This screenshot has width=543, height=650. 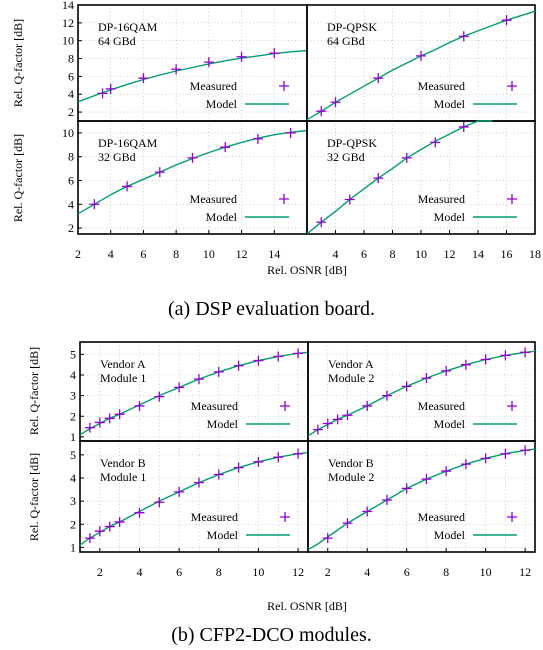 I want to click on x-tick-label: 4, so click(x=111, y=254).